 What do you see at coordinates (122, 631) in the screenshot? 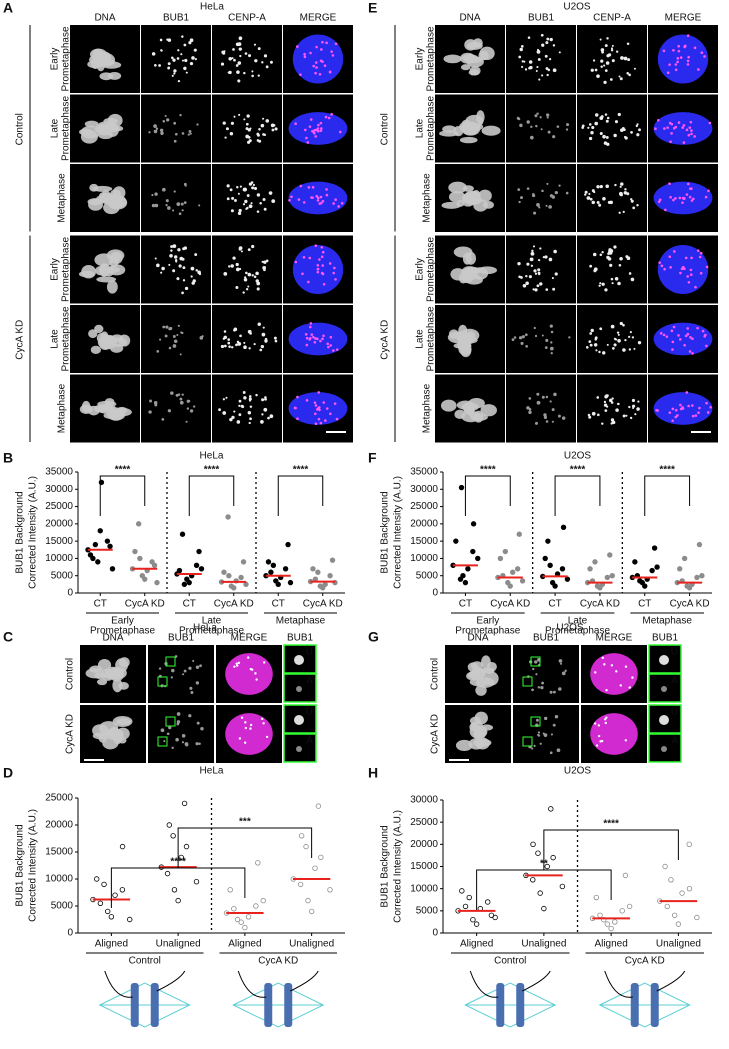
I see `group-label: Prometaphase` at bounding box center [122, 631].